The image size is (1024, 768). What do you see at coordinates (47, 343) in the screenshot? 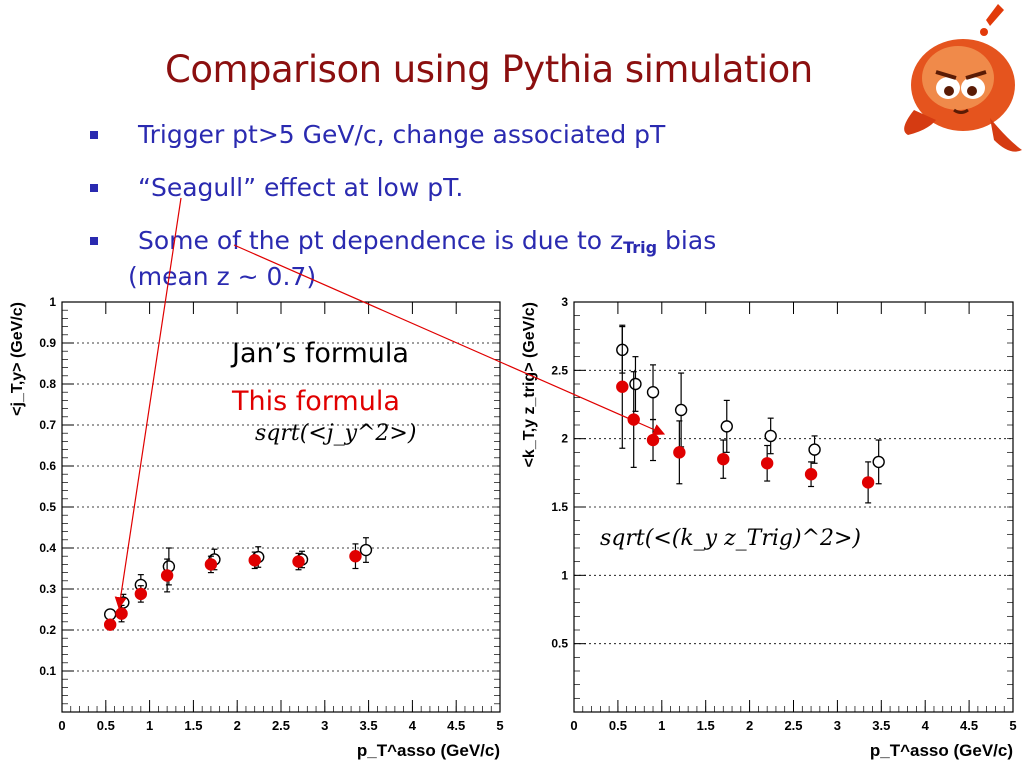
I see `y-tick-label: 0.9` at bounding box center [47, 343].